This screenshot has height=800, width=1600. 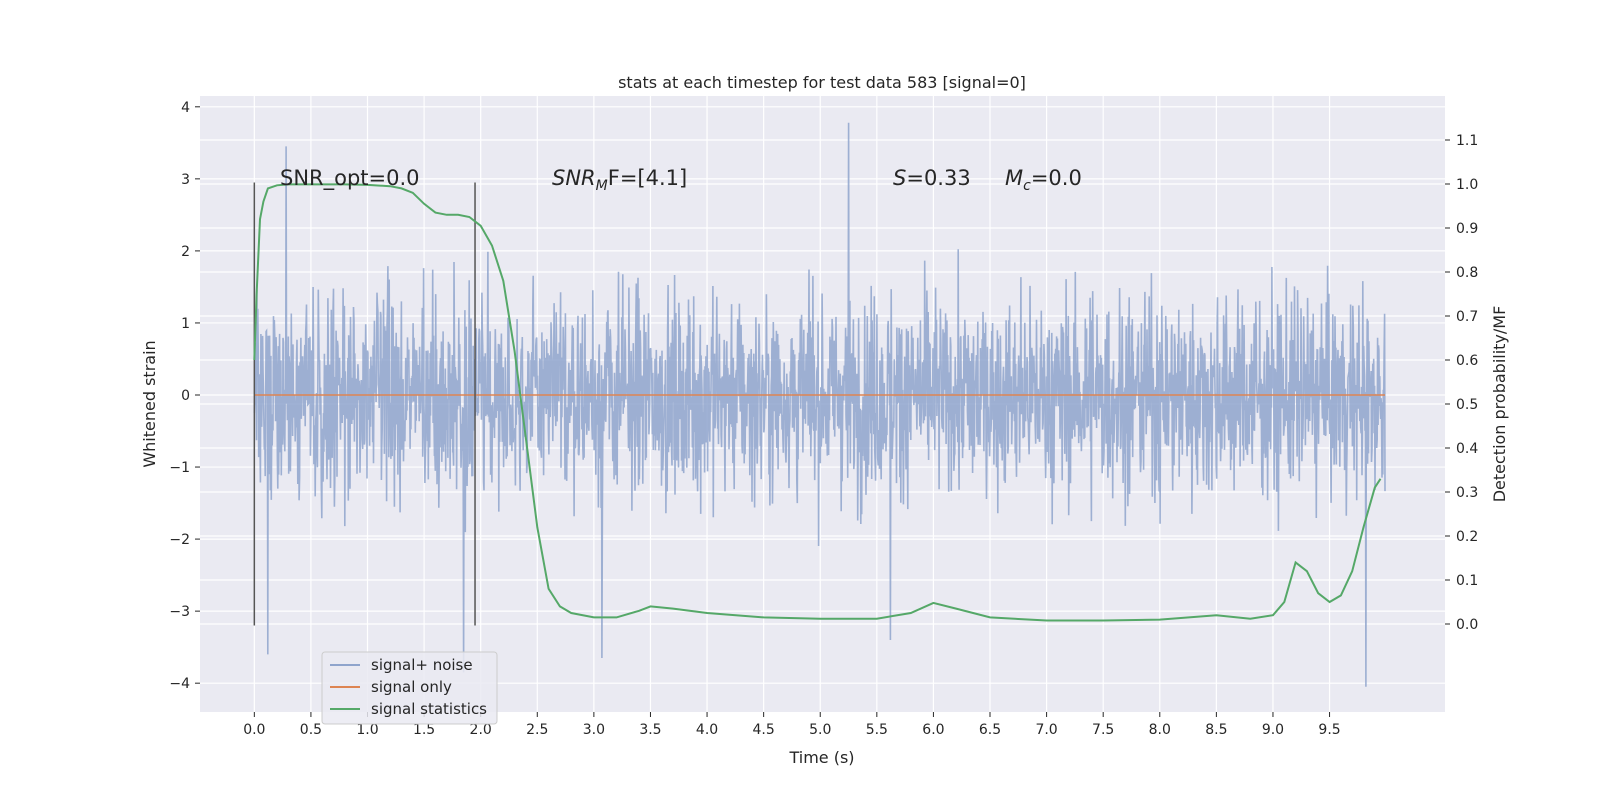 What do you see at coordinates (1046, 730) in the screenshot?
I see `x-tick-label: 7.0` at bounding box center [1046, 730].